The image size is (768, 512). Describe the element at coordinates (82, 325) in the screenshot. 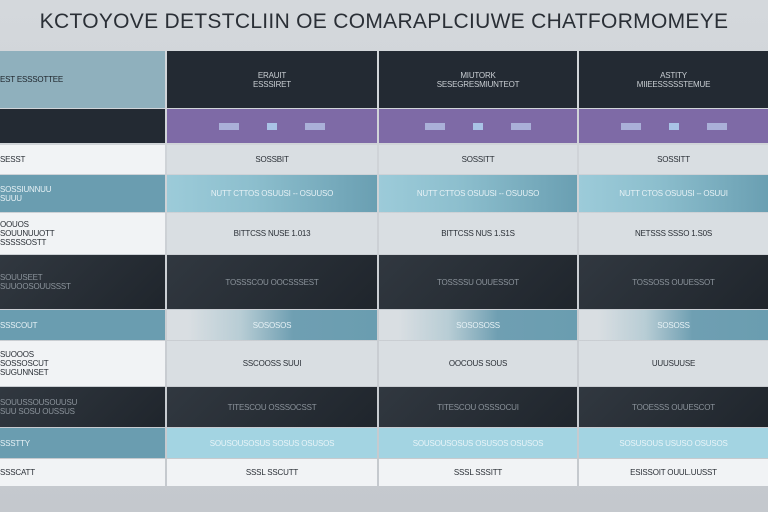

I see `row-label: SSSCOUT` at that location.